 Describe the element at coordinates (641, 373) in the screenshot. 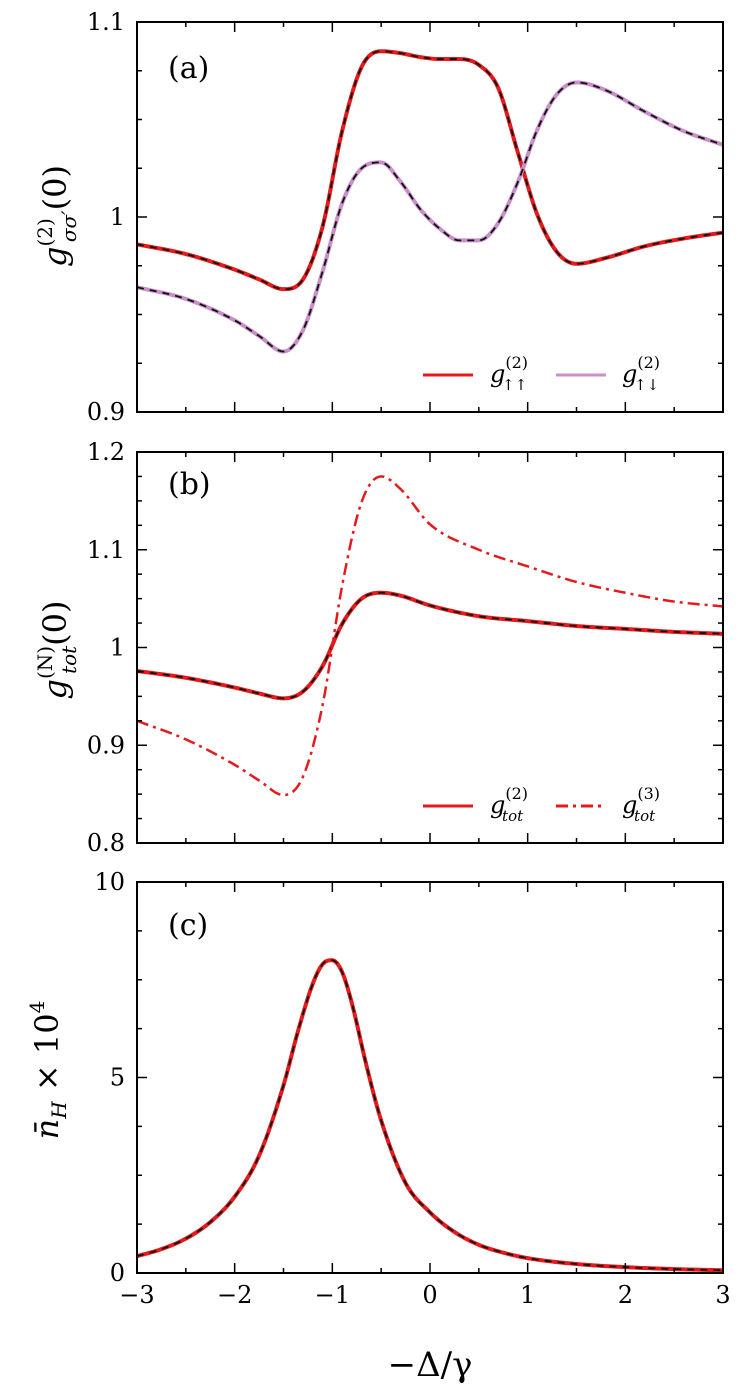

I see `legend-label-g-up-down: g(2) ↑↓` at that location.